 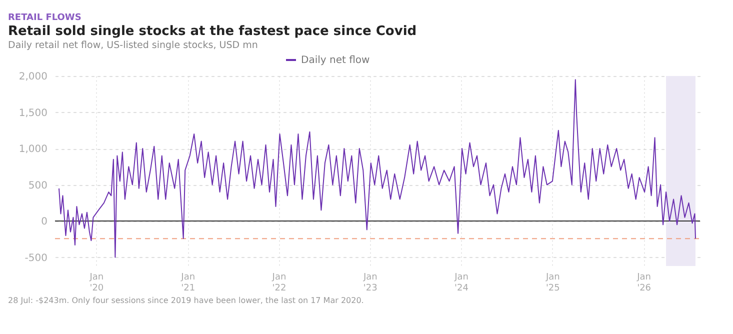 I want to click on y-tick-label: -500, so click(x=36, y=258).